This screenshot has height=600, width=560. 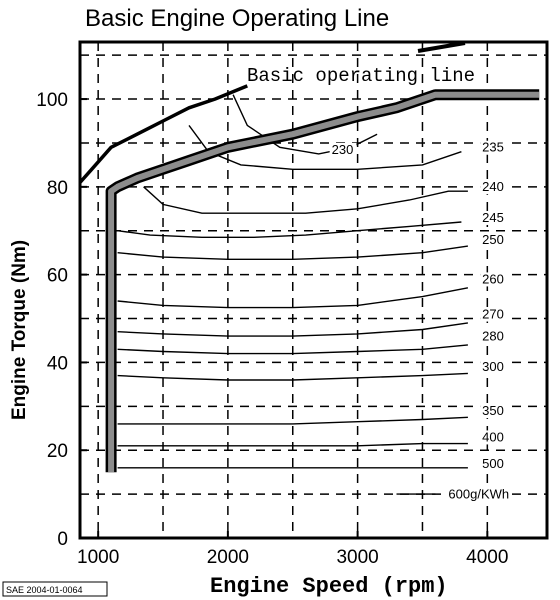 I want to click on annotation-leader, so click(x=441, y=47).